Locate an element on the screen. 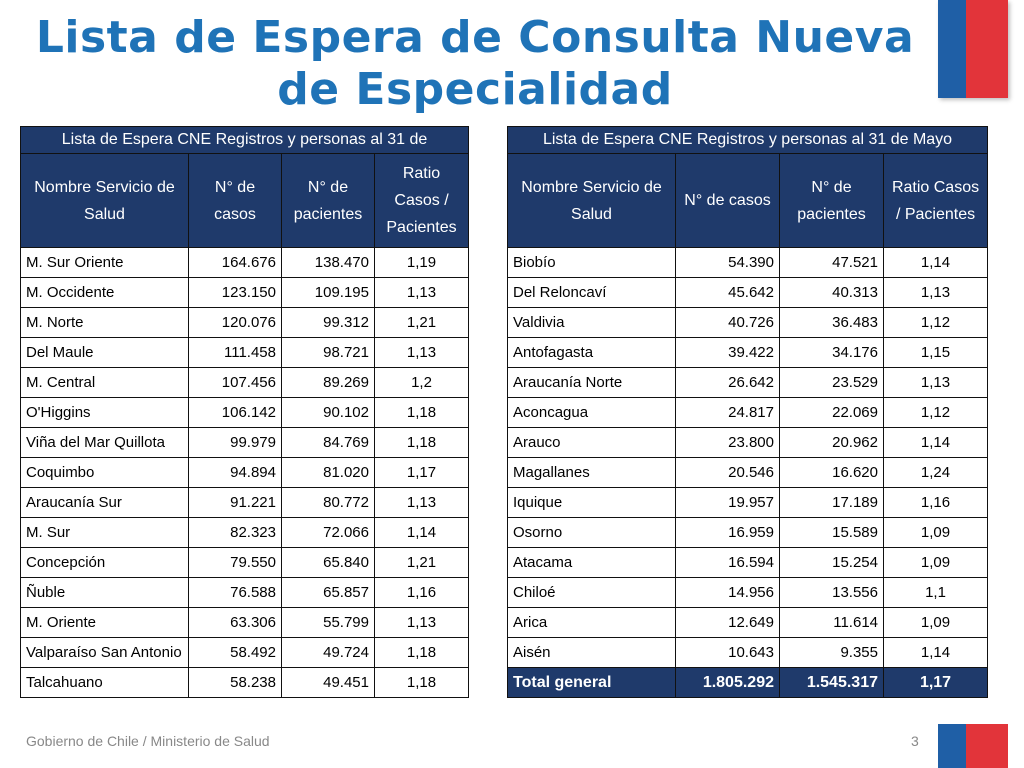 Image resolution: width=1024 pixels, height=768 pixels. cell-service: Araucanía Norte is located at coordinates (591, 382).